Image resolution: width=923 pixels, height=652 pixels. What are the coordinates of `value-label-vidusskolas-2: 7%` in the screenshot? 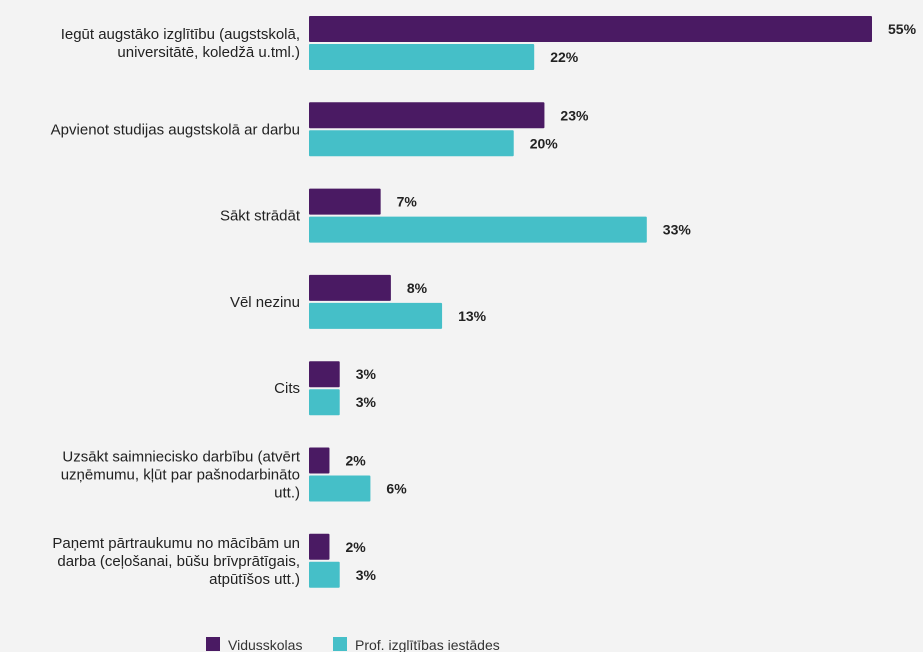 It's located at (407, 202).